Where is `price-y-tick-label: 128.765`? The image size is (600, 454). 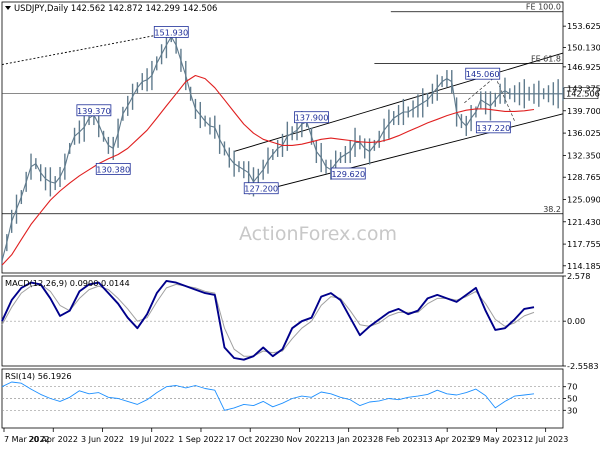
price-y-tick-label: 128.765 is located at coordinates (583, 177).